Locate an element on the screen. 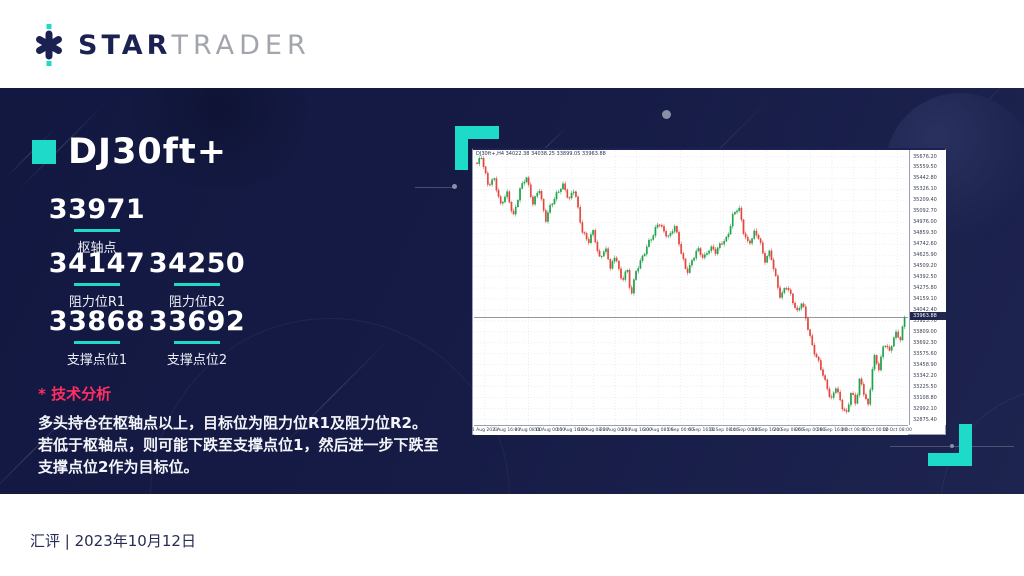 This screenshot has width=1024, height=576. price-tick-label: 32992.10 is located at coordinates (925, 408).